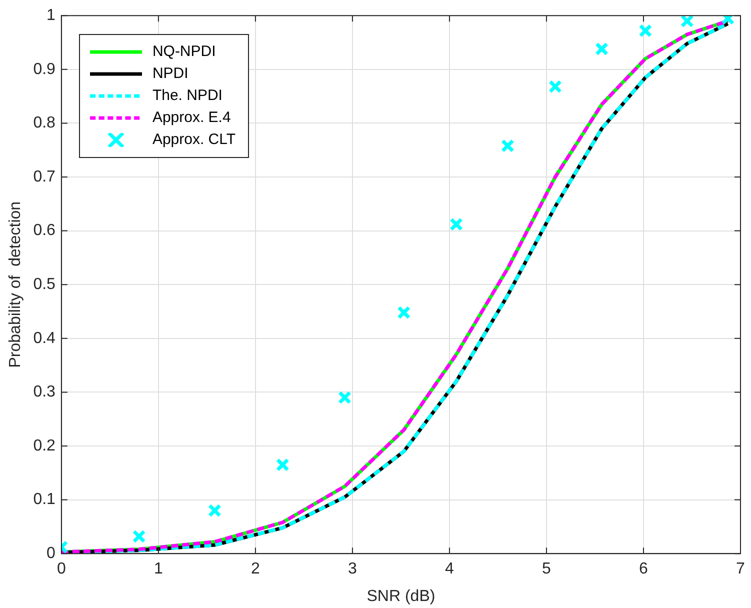 The width and height of the screenshot is (751, 608). Describe the element at coordinates (51, 553) in the screenshot. I see `y-tick-label: 0` at that location.